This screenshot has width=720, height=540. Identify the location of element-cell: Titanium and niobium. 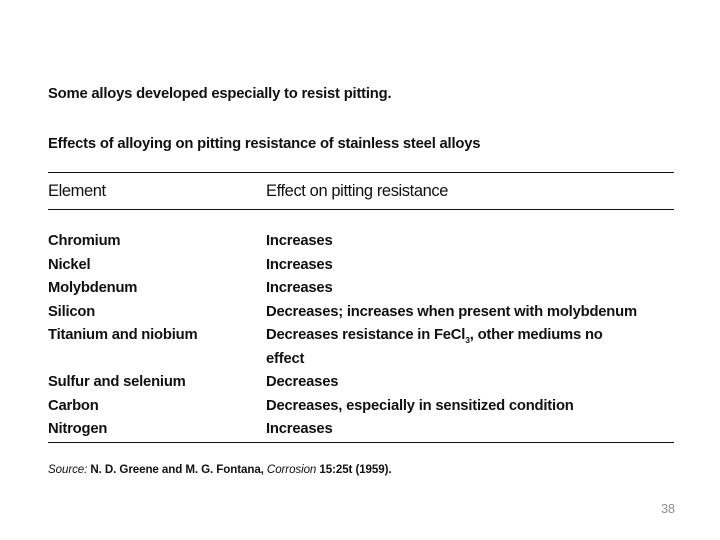
(123, 335).